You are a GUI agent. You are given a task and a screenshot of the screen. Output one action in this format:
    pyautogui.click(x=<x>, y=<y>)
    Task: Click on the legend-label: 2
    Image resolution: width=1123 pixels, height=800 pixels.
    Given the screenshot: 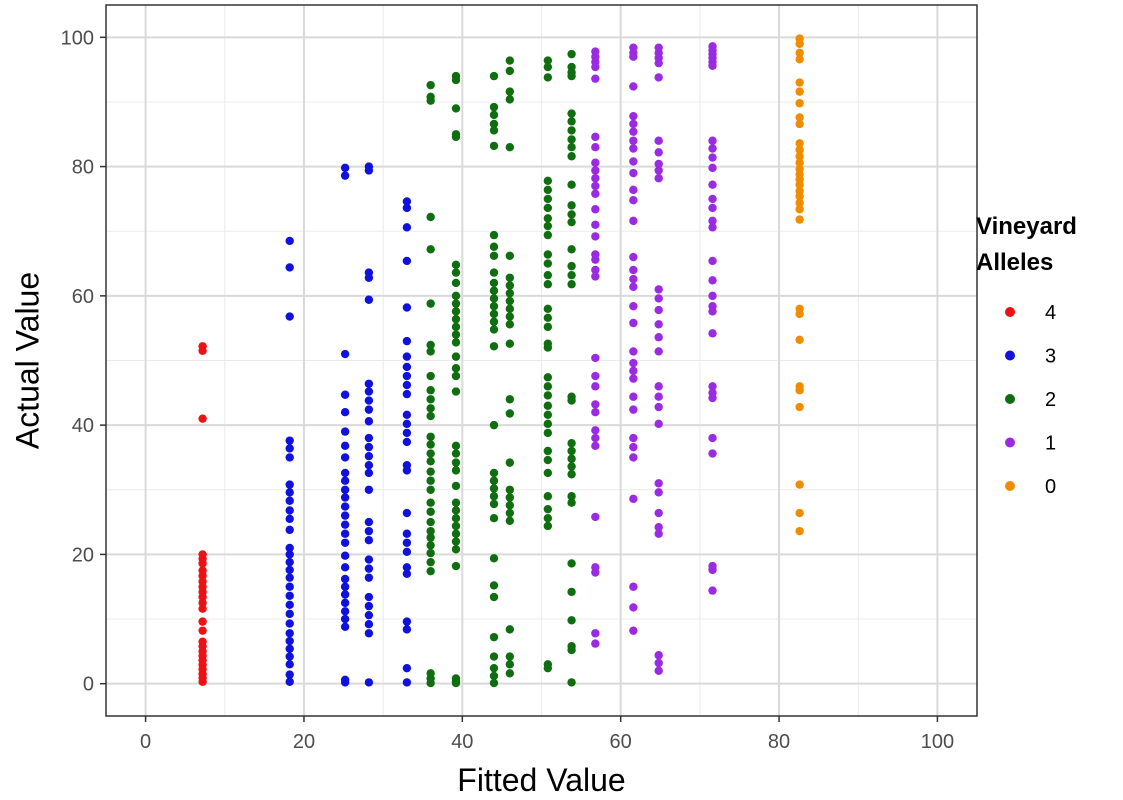 What is the action you would take?
    pyautogui.click(x=1050, y=400)
    